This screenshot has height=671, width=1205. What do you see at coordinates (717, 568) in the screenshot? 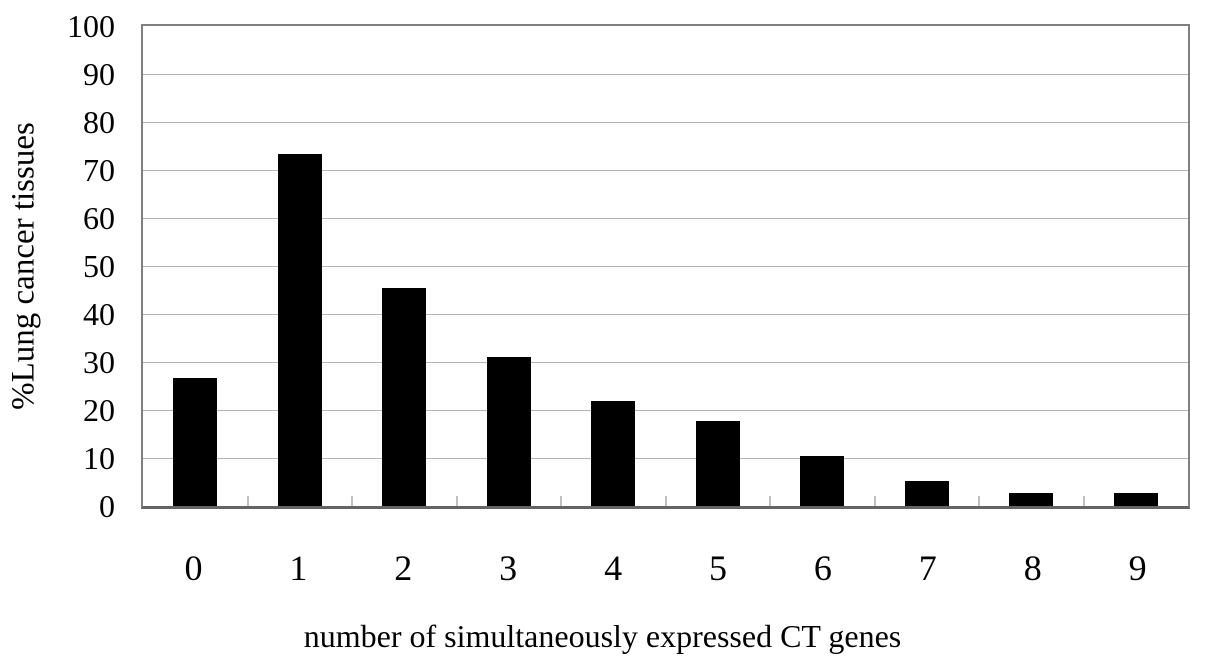
I see `x-tick-label-5: 5` at bounding box center [717, 568].